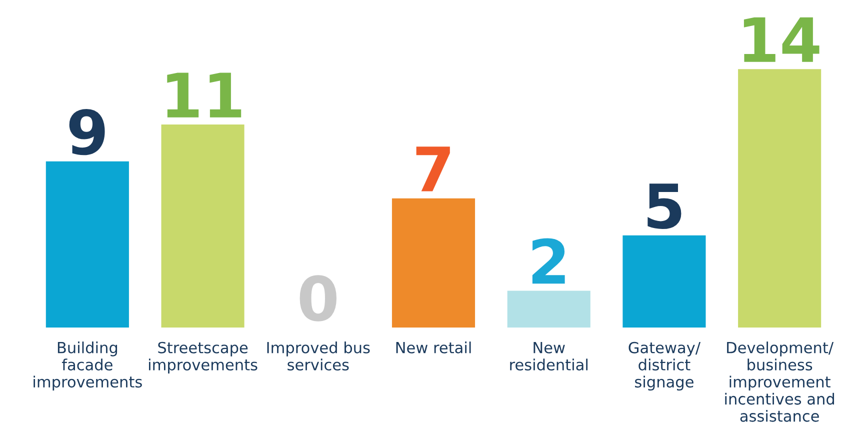 The height and width of the screenshot is (434, 850). I want to click on x-tick-label: New residential, so click(549, 356).